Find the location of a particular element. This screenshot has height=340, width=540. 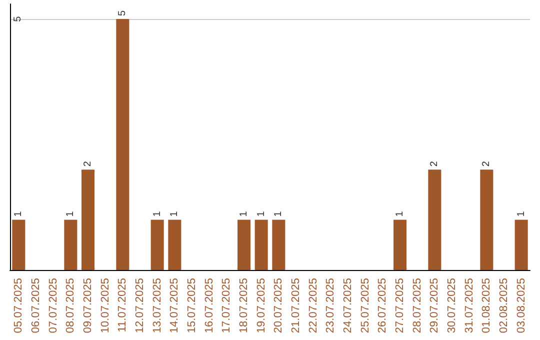

x-tick-label: 10.07.2025 is located at coordinates (105, 306).